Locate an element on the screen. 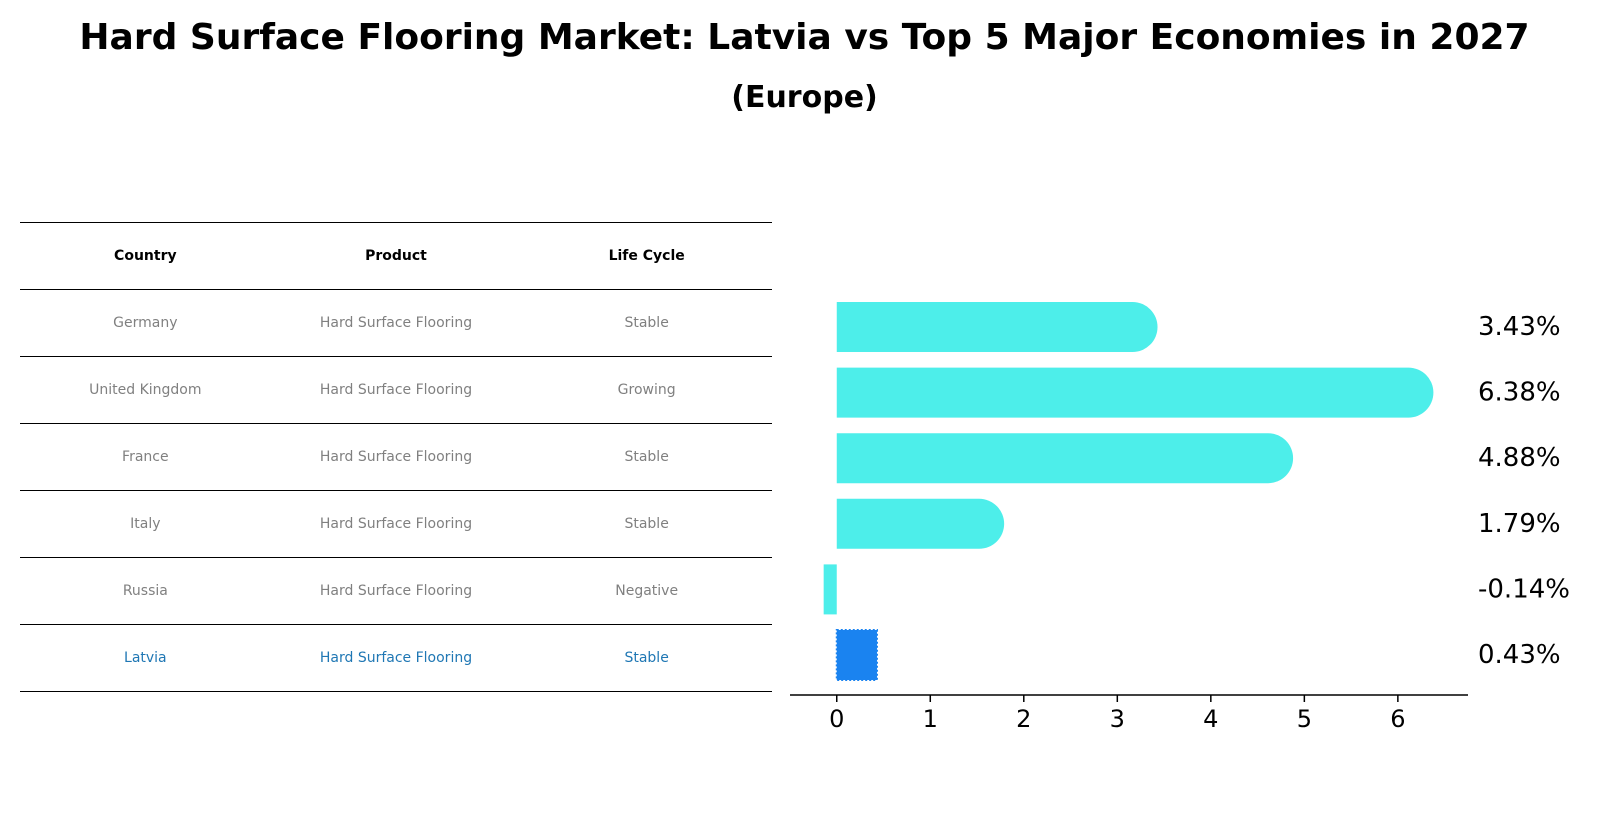 Image resolution: width=1609 pixels, height=823 pixels. table-row-highlight: Latvia Hard Surface Flooring Stable is located at coordinates (396, 658).